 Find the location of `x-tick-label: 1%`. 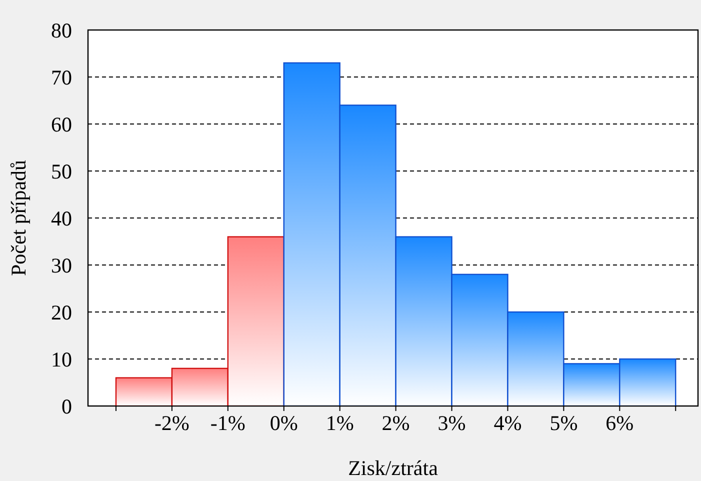

x-tick-label: 1% is located at coordinates (340, 422).